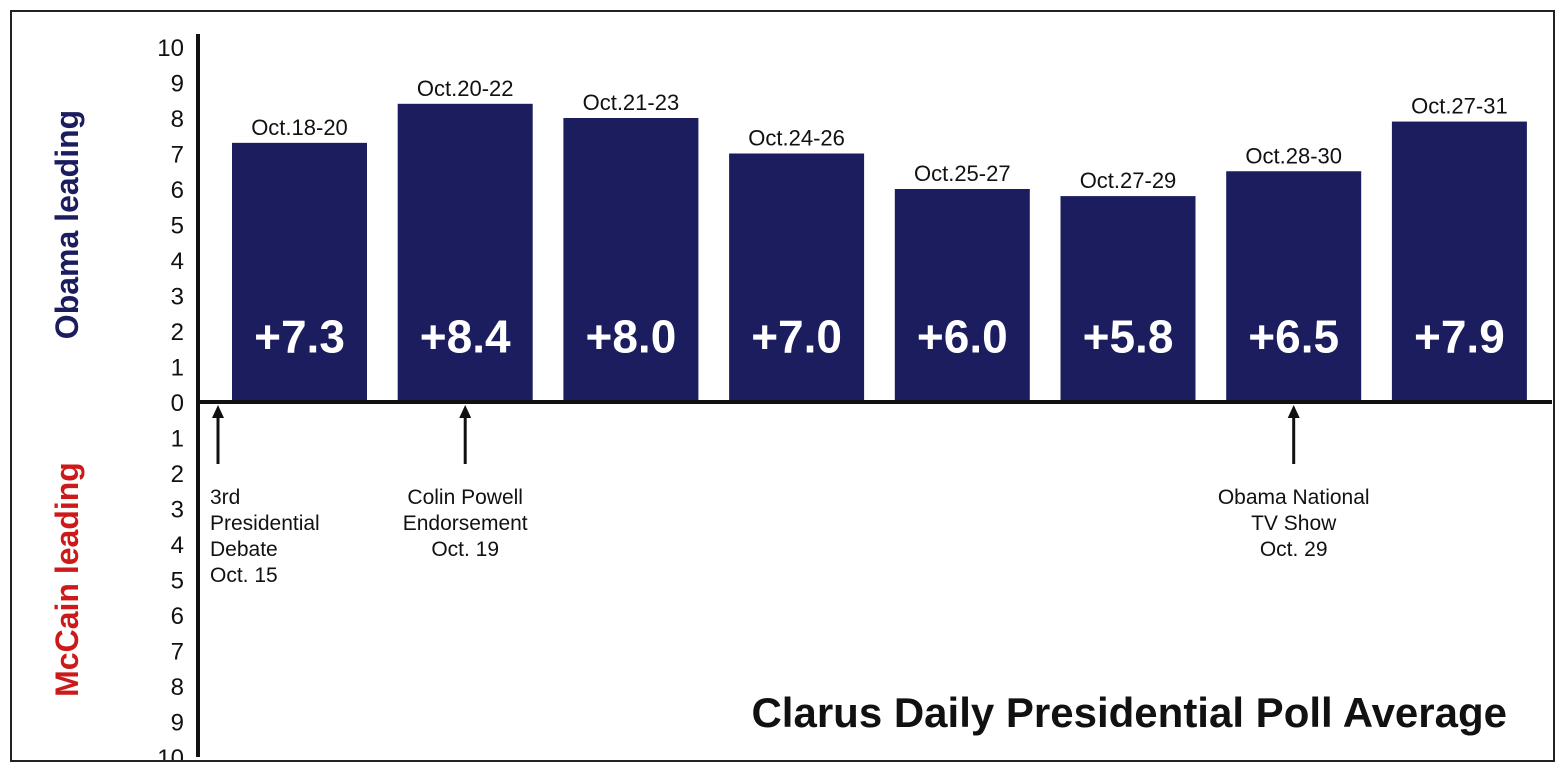 This screenshot has height=774, width=1567. I want to click on category-label: Oct.21-23, so click(631, 102).